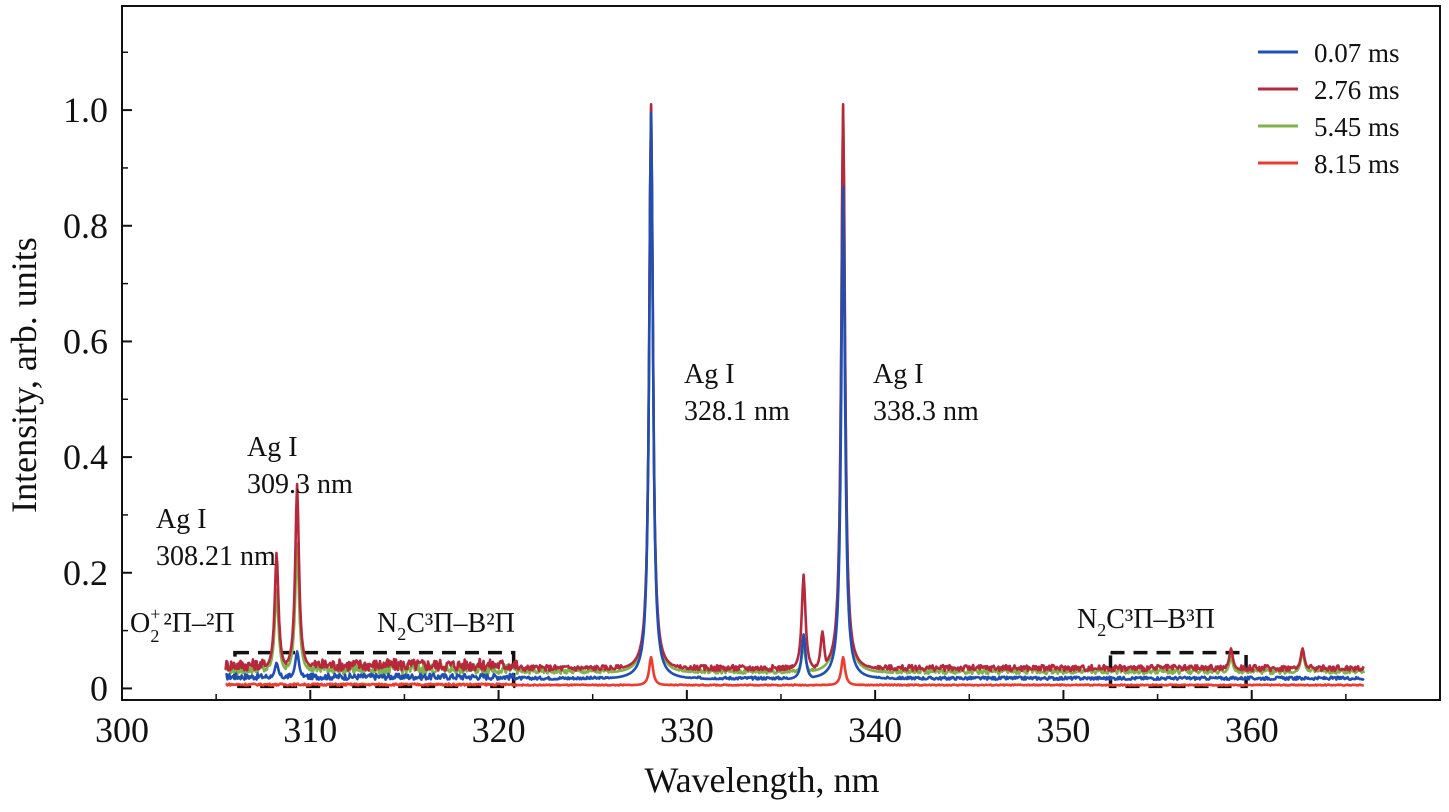 This screenshot has height=812, width=1449. Describe the element at coordinates (182, 625) in the screenshot. I see `band-label: O+ 2 ²Π–²Π` at that location.